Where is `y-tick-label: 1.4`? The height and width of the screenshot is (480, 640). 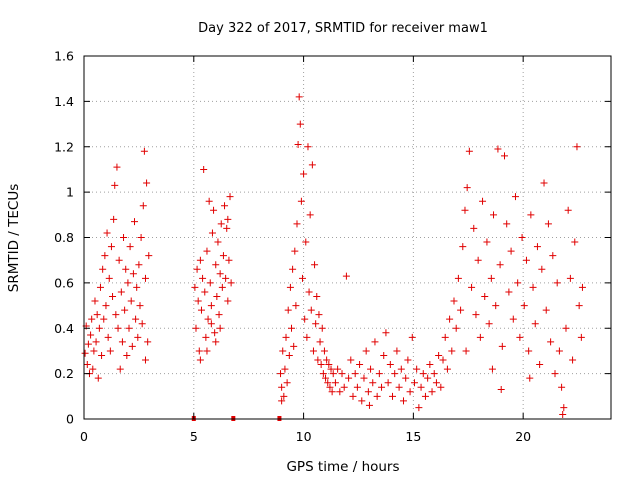
y-tick-label: 1.4 is located at coordinates (64, 101).